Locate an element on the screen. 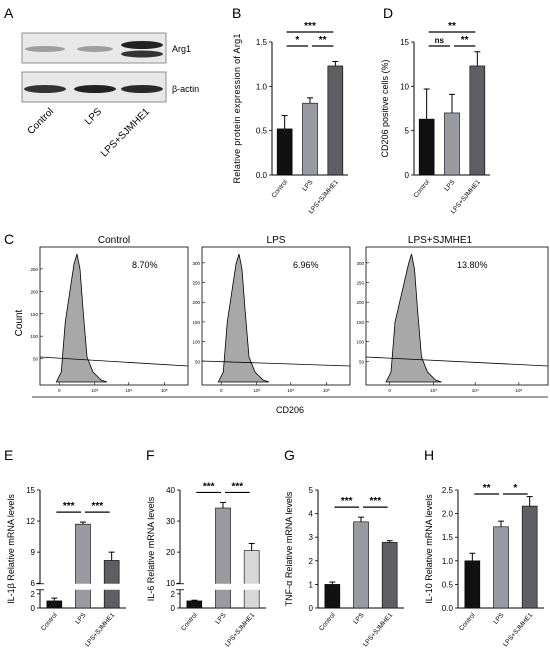 This screenshot has width=550, height=669. significance-label: ns is located at coordinates (440, 40).